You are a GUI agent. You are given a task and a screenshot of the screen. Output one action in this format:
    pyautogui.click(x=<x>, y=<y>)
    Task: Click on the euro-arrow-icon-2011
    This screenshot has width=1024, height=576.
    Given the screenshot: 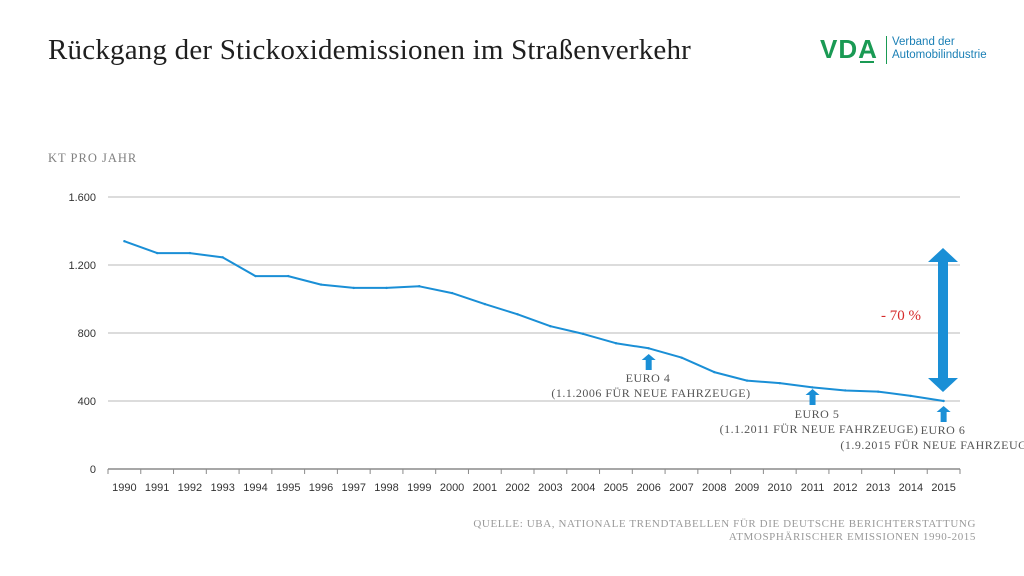 What is the action you would take?
    pyautogui.click(x=812, y=397)
    